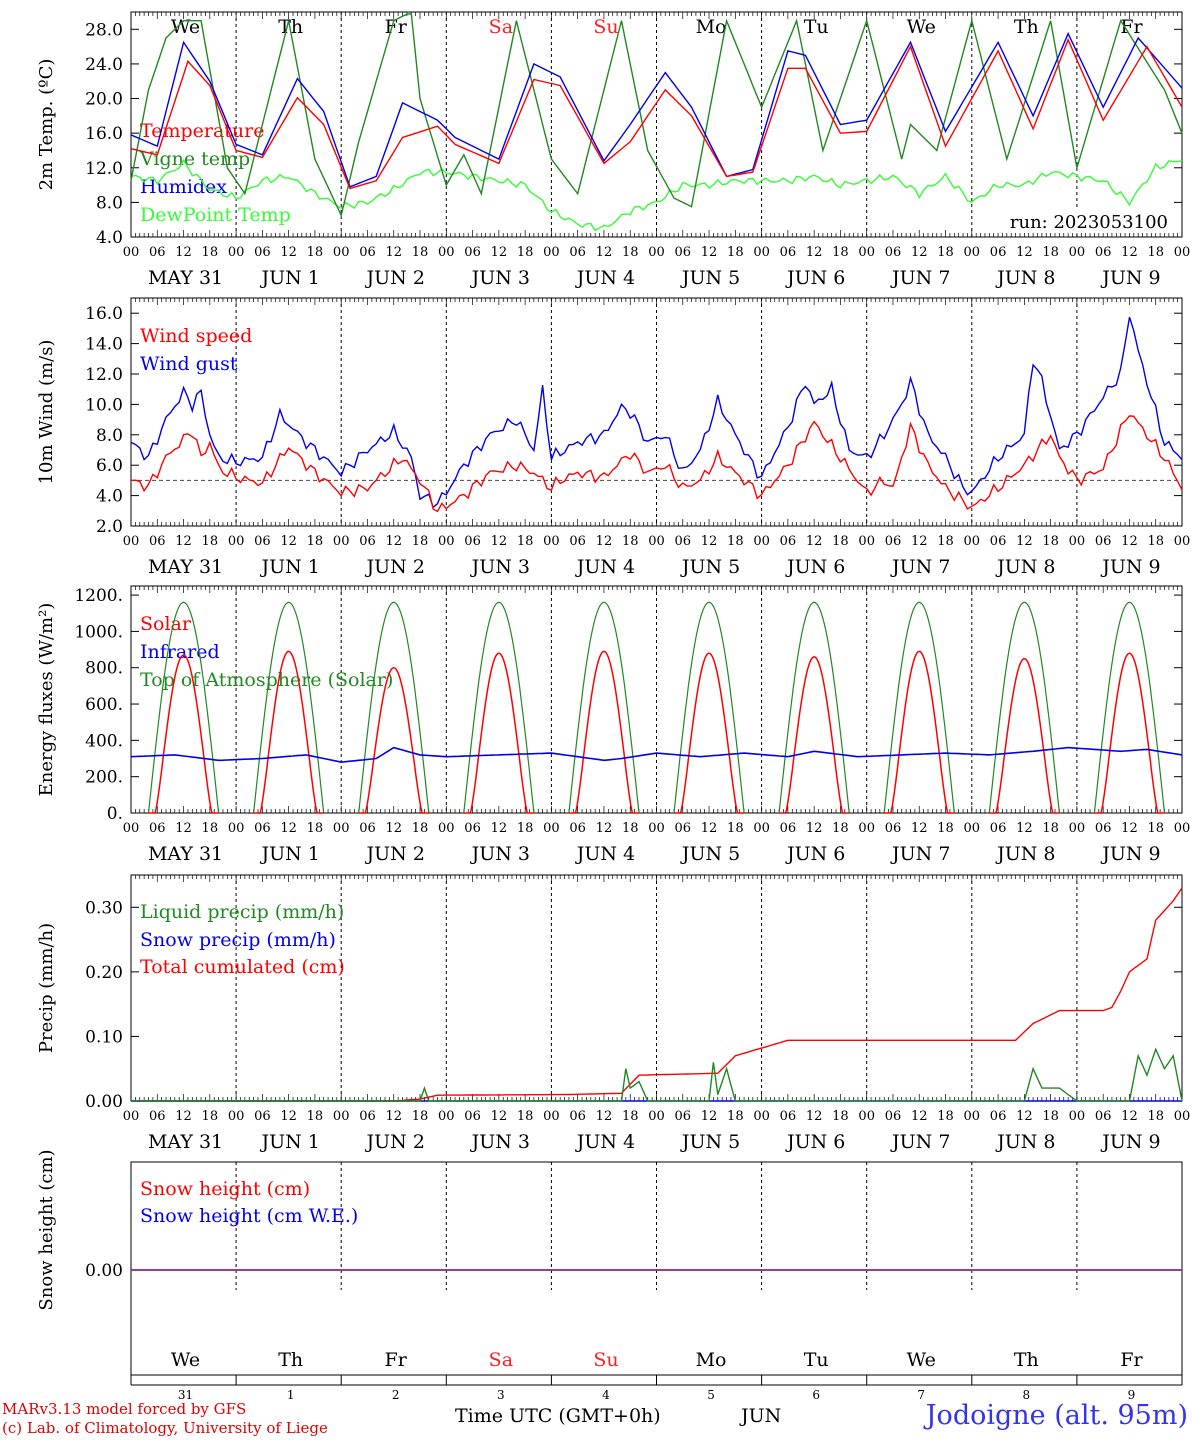  What do you see at coordinates (109, 238) in the screenshot?
I see `y-tick-label: 4.0` at bounding box center [109, 238].